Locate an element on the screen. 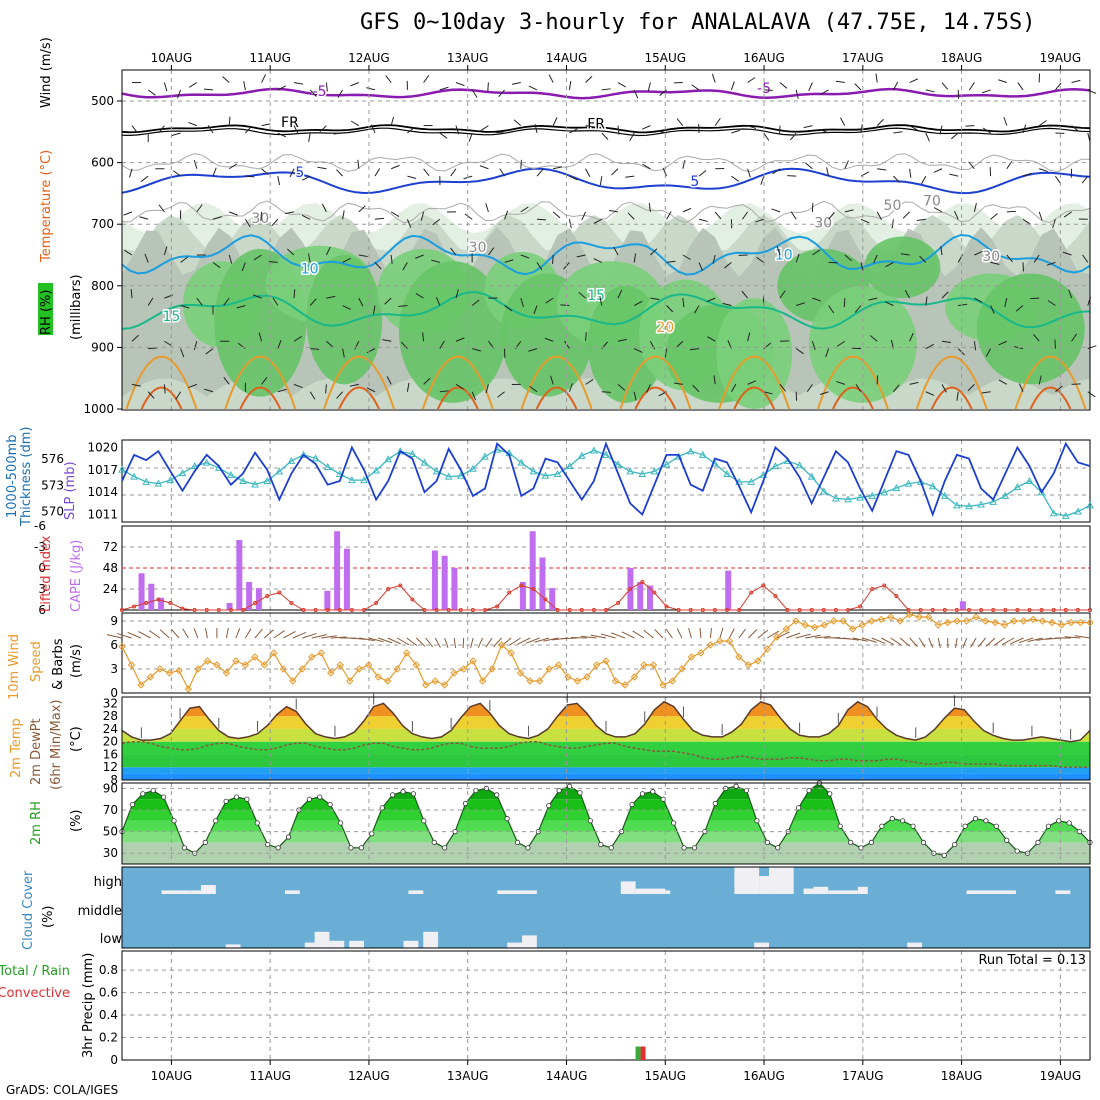 This screenshot has height=1100, width=1100. ylabel-cloud-2: (%) is located at coordinates (48, 917).